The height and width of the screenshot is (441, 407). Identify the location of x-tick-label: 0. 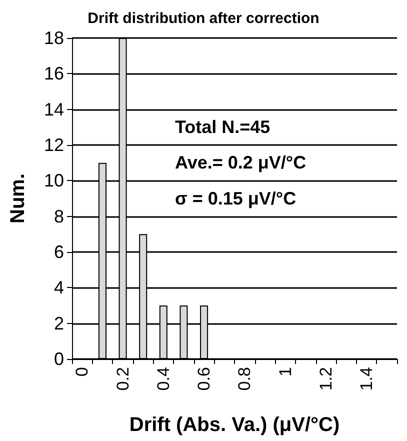
(82, 371).